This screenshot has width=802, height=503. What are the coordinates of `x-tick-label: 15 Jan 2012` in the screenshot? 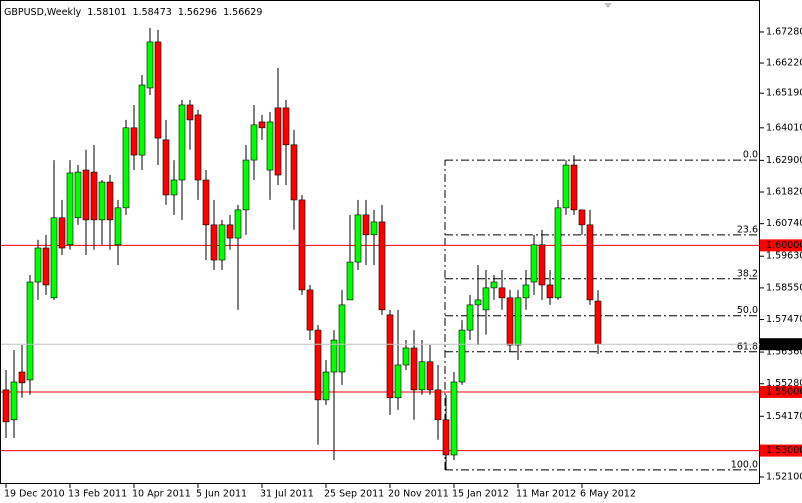 It's located at (480, 494).